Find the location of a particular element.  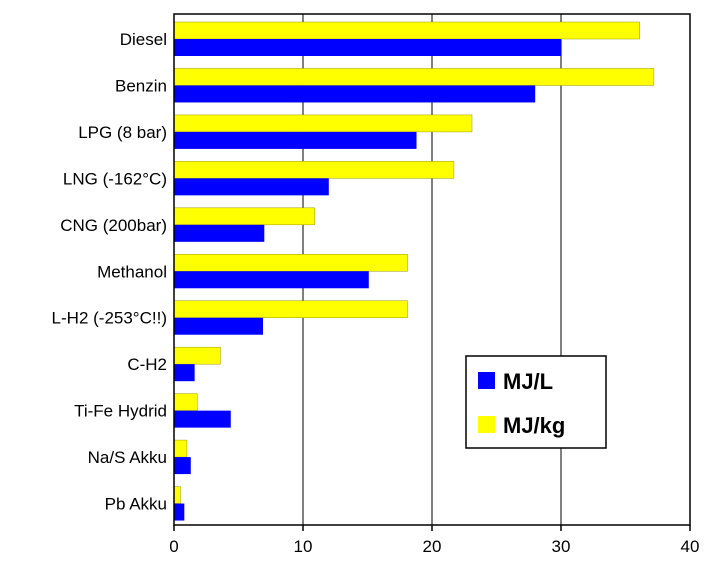

category-label: Na/S Akku is located at coordinates (127, 457).